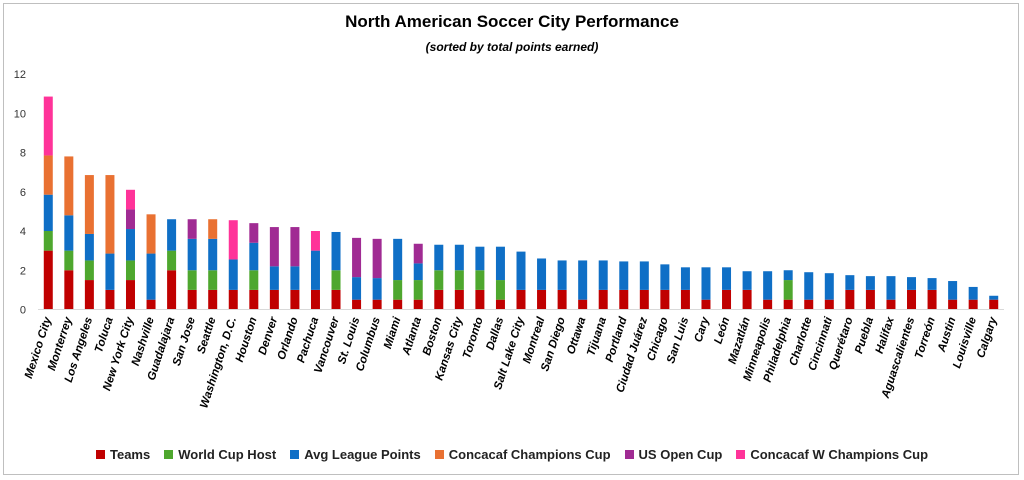 This screenshot has height=480, width=1024. Describe the element at coordinates (839, 454) in the screenshot. I see `legend-label: Concacaf W Champions Cup` at that location.